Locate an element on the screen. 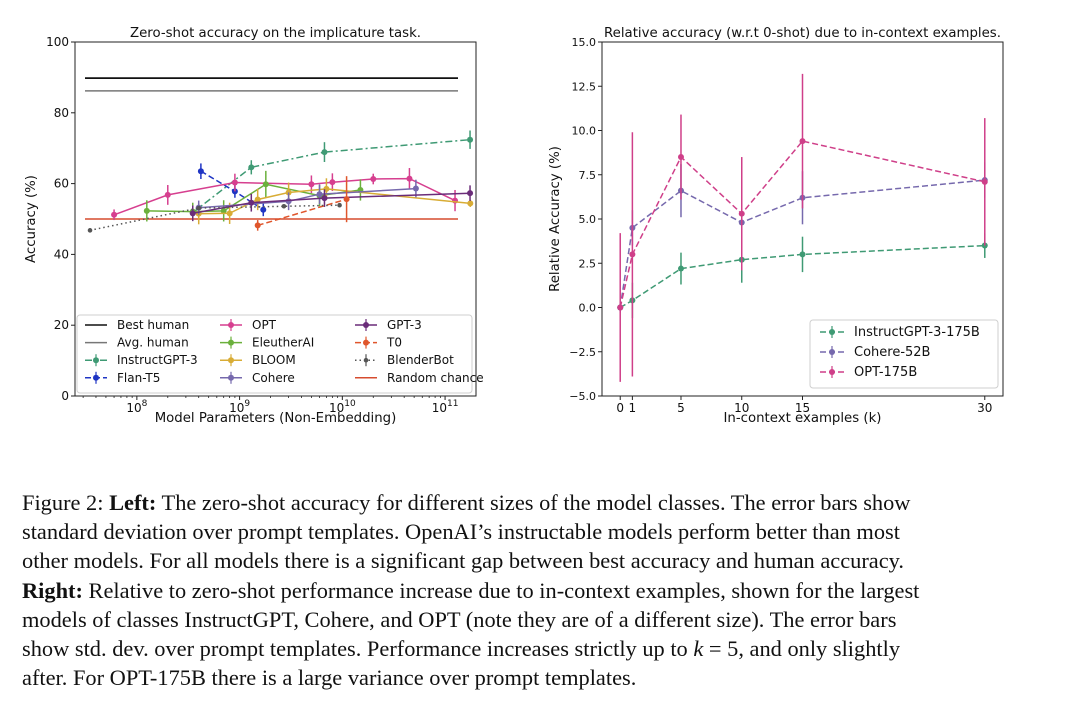 Image resolution: width=1080 pixels, height=713 pixels. left-legend-entry-cohere: Cohere is located at coordinates (257, 378).